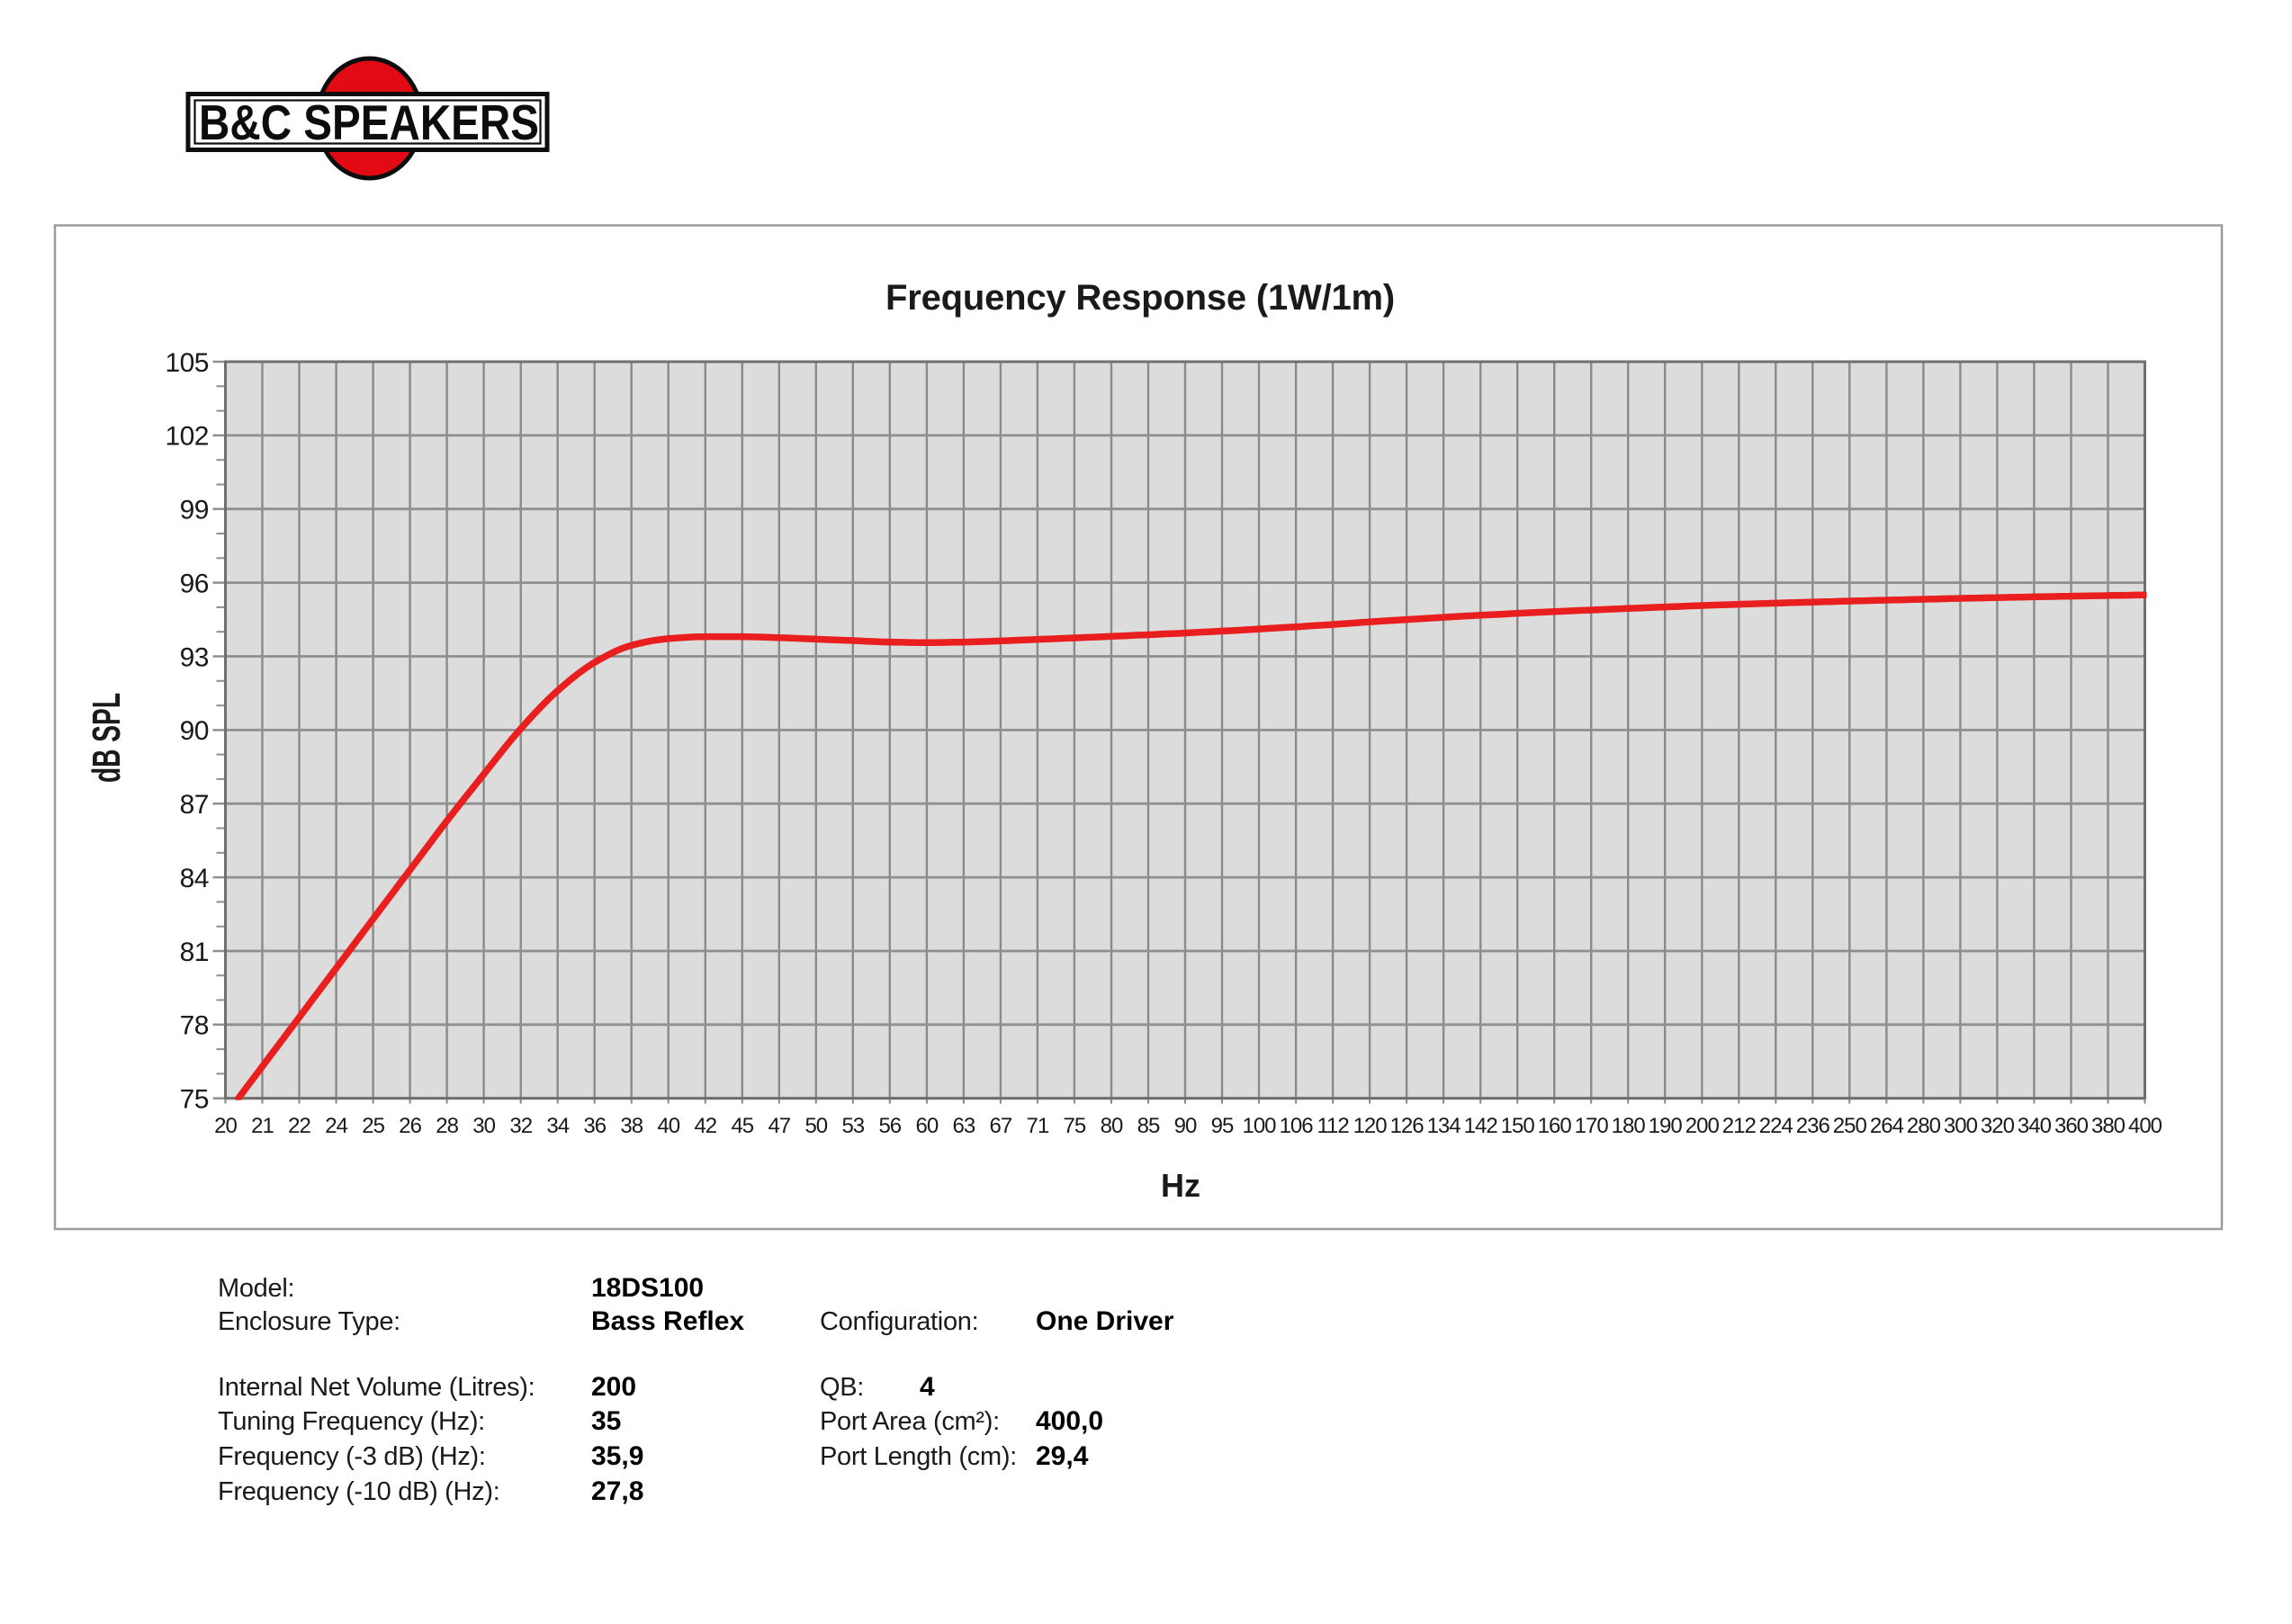 This screenshot has height=1624, width=2292. What do you see at coordinates (377, 1387) in the screenshot?
I see `svg-text: Internal Net Volume (Litres):` at bounding box center [377, 1387].